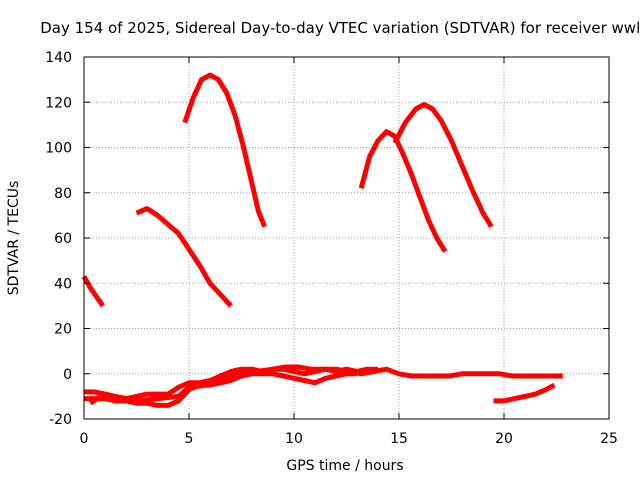  Describe the element at coordinates (58, 58) in the screenshot. I see `y-tick-label: 140` at that location.